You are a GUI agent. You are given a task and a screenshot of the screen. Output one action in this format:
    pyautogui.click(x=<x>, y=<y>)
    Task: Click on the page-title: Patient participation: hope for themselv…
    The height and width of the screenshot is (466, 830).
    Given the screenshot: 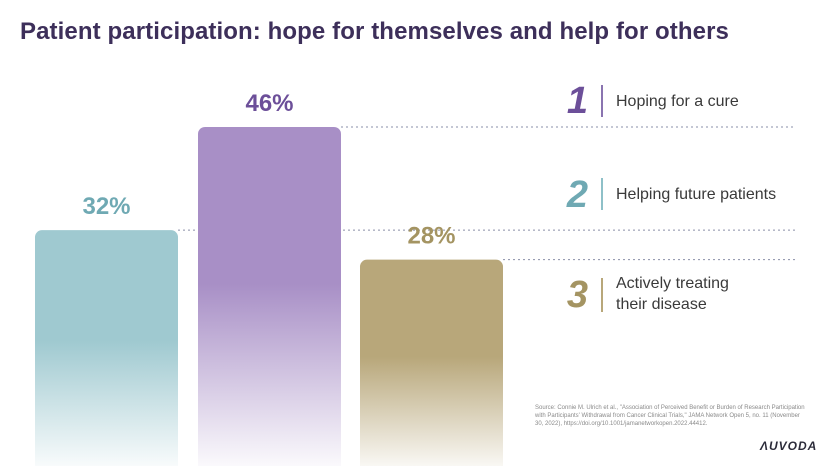 What is the action you would take?
    pyautogui.click(x=374, y=31)
    